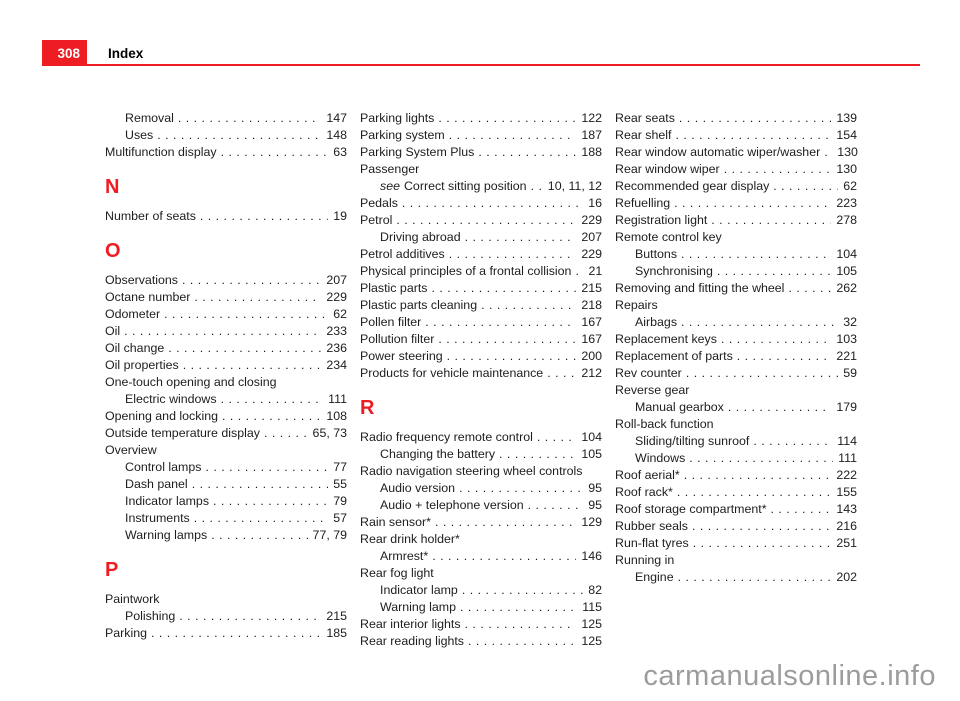 The image size is (960, 701). Describe the element at coordinates (667, 169) in the screenshot. I see `entry-label: Rear window wiper` at that location.